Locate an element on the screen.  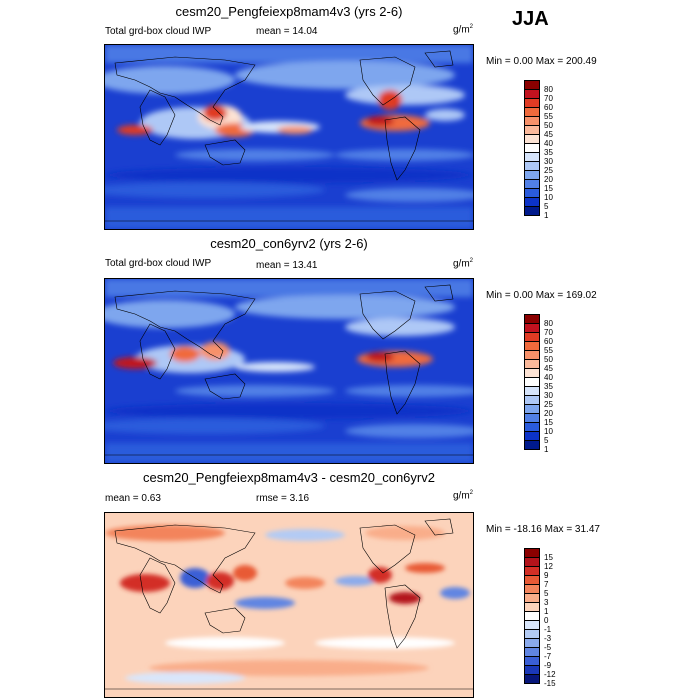
panel3-mean: mean = 0.63 is located at coordinates (133, 498).